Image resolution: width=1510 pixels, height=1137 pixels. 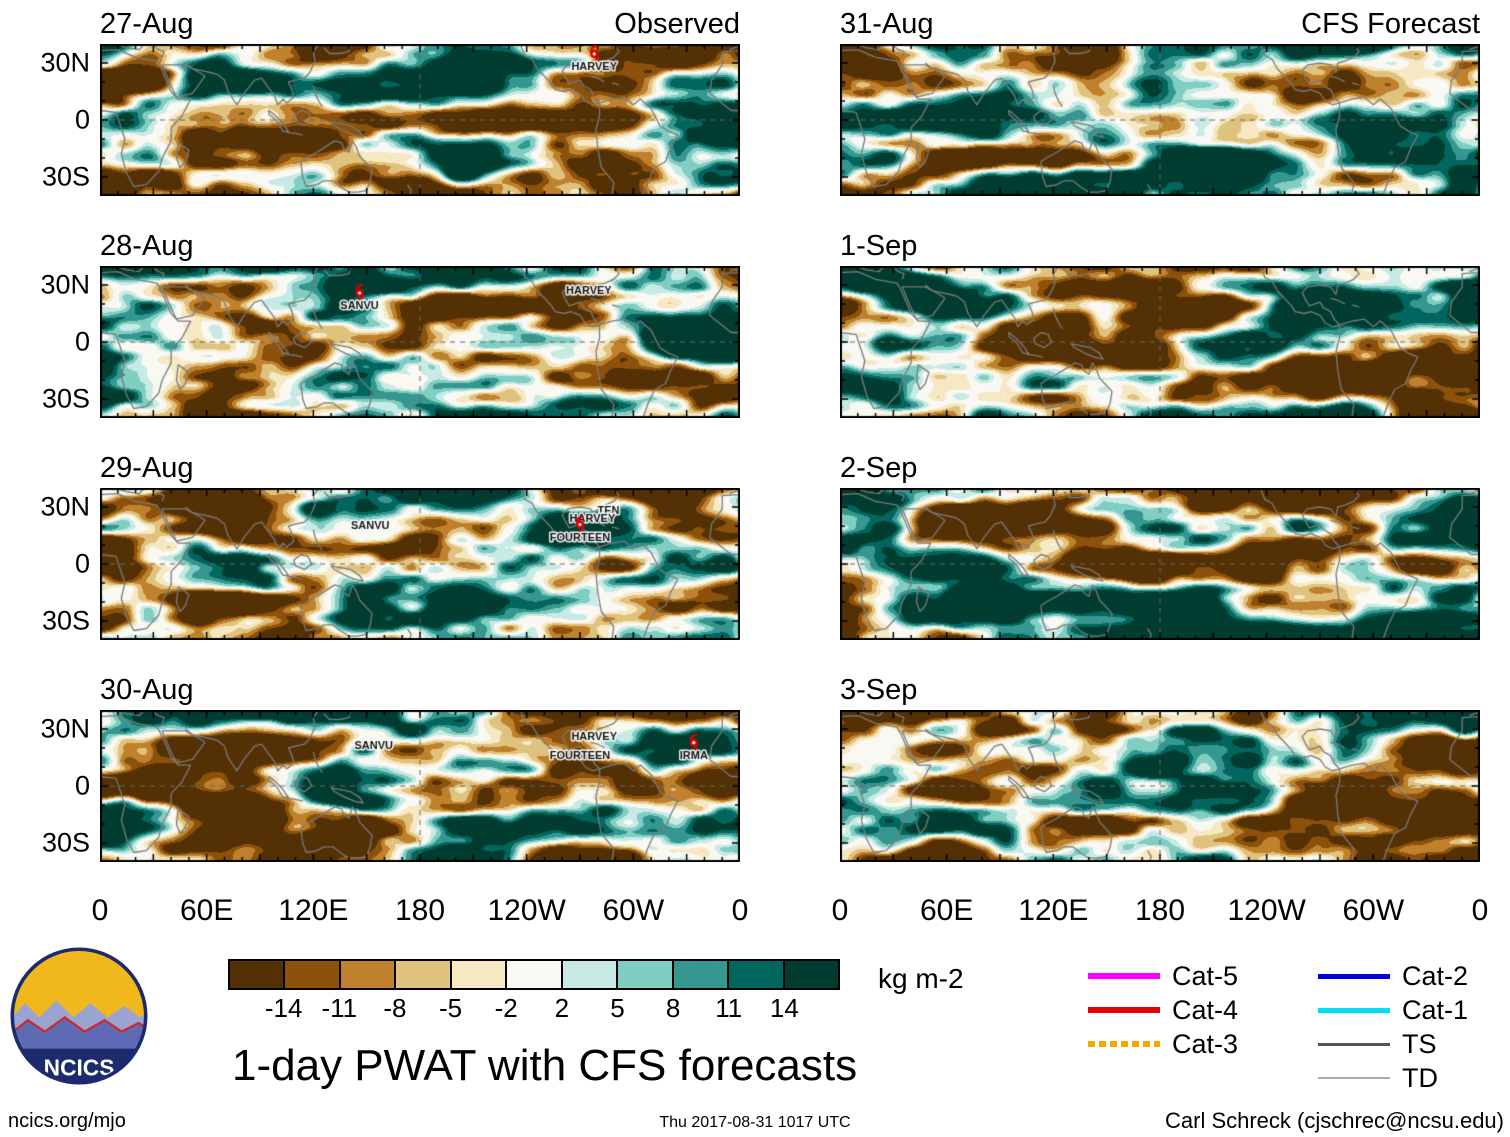 What do you see at coordinates (729, 1008) in the screenshot?
I see `colorbar-tick-label: 11` at bounding box center [729, 1008].